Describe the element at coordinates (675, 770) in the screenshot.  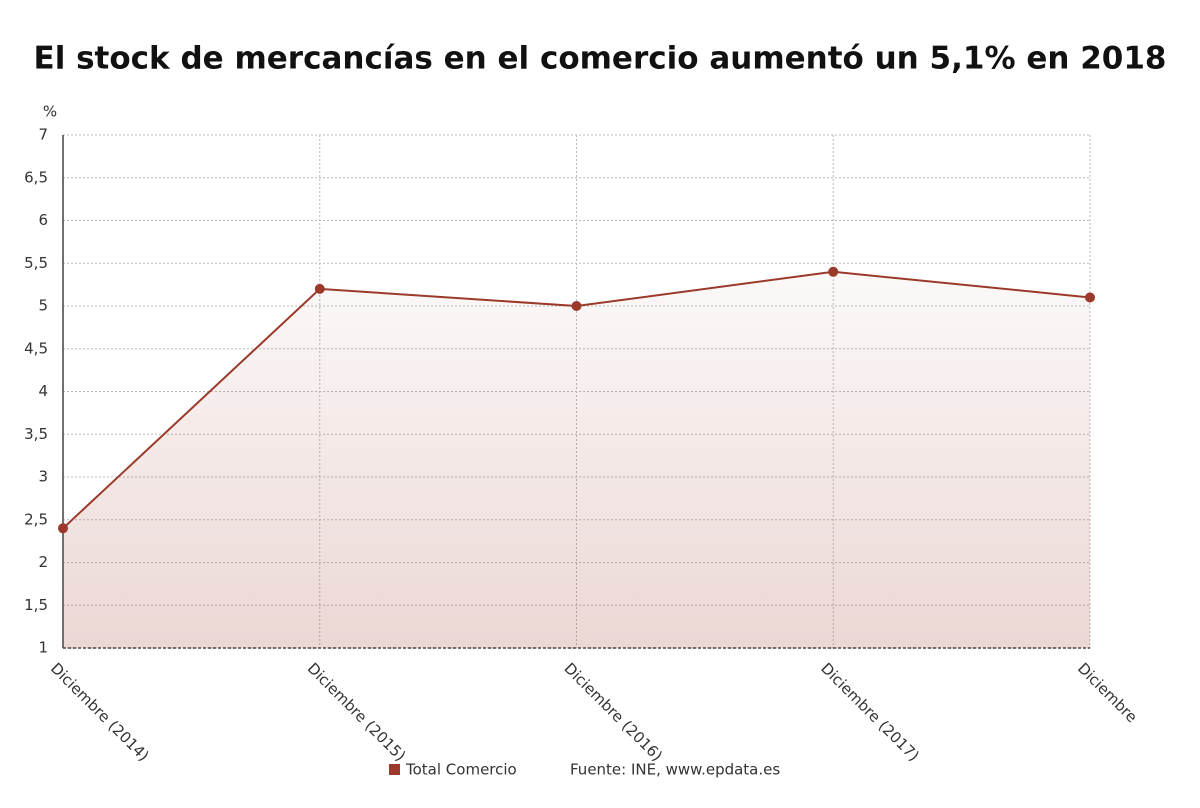
I see `source: Fuente: INE, www.epdata.es` at that location.